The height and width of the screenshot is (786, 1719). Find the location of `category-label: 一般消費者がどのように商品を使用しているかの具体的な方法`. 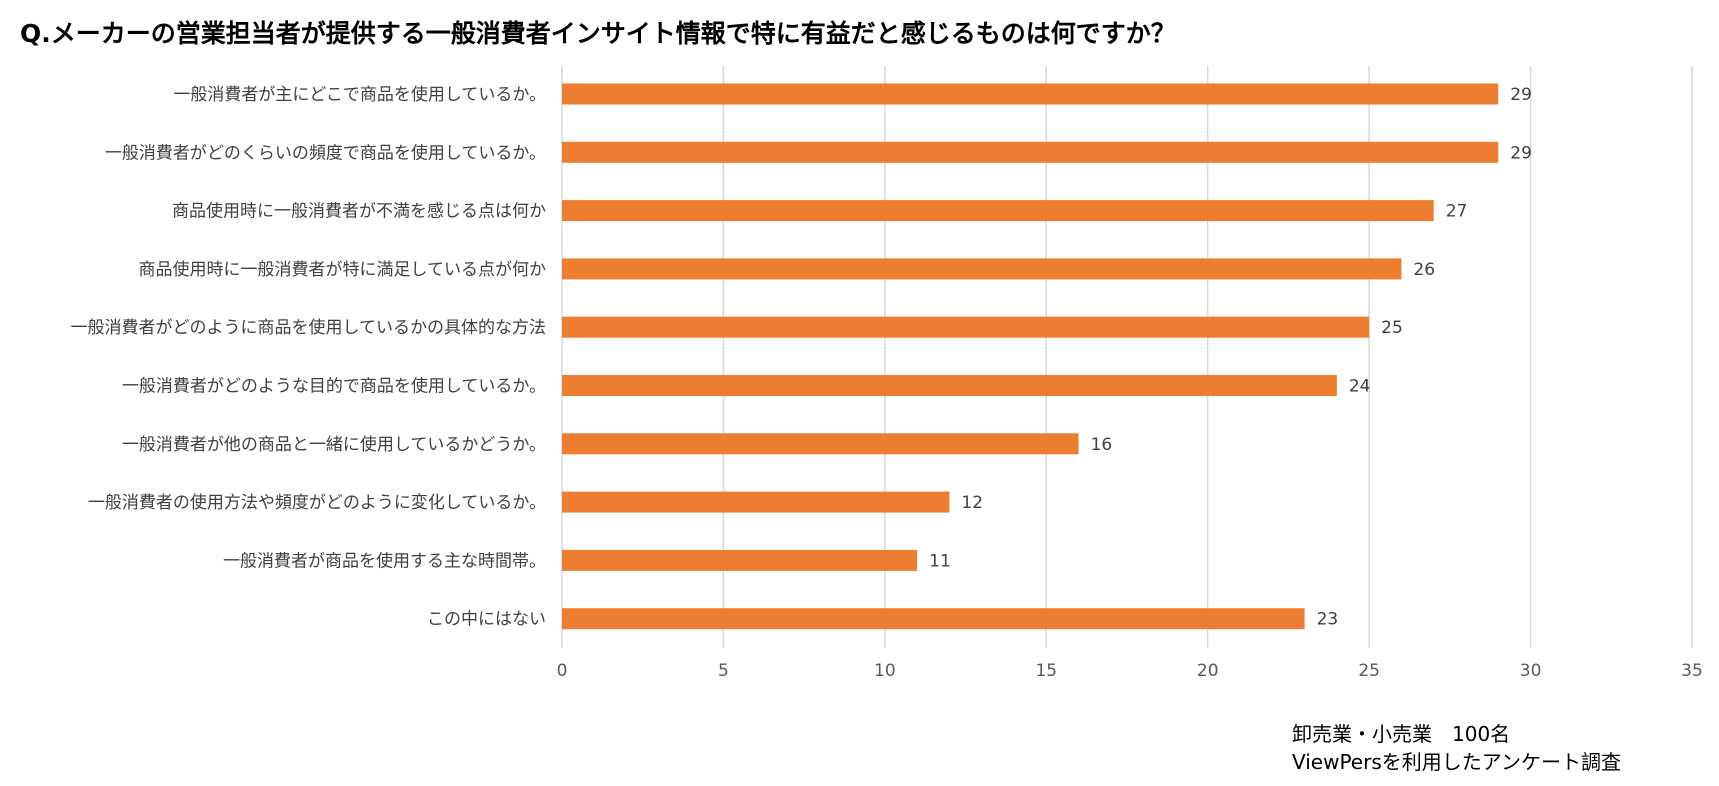

category-label: 一般消費者がどのように商品を使用しているかの具体的な方法 is located at coordinates (309, 327).